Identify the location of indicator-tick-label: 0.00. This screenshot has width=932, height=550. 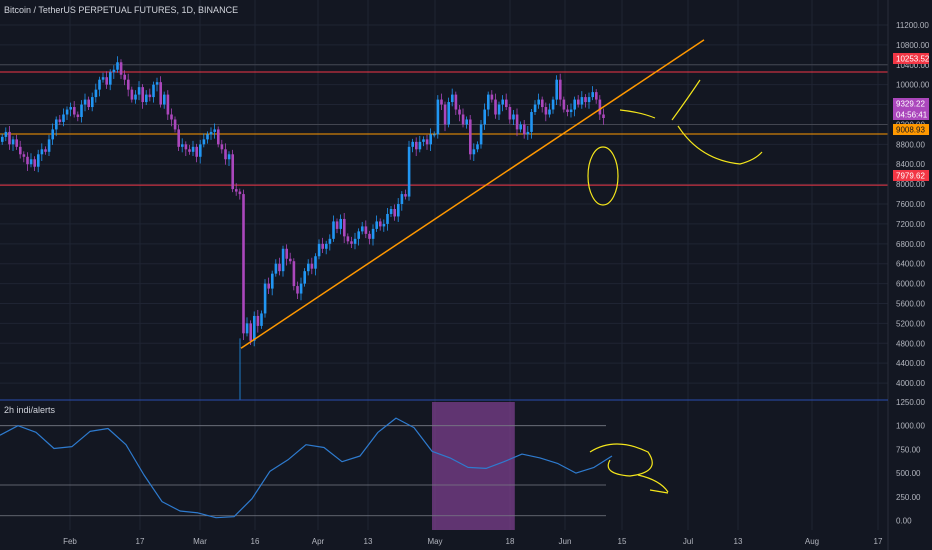
(904, 521).